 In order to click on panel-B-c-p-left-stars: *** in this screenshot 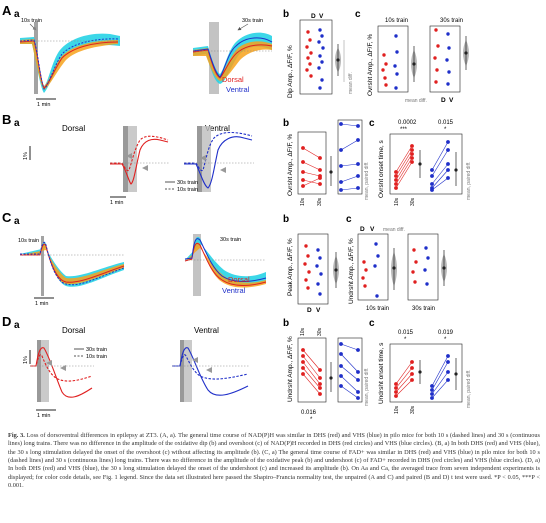, I will do `click(404, 130)`.